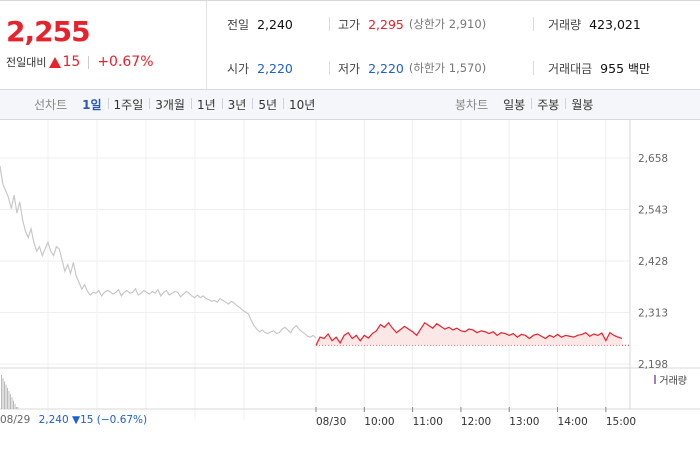  Describe the element at coordinates (53, 420) in the screenshot. I see `prev-day-price: 2,240` at that location.